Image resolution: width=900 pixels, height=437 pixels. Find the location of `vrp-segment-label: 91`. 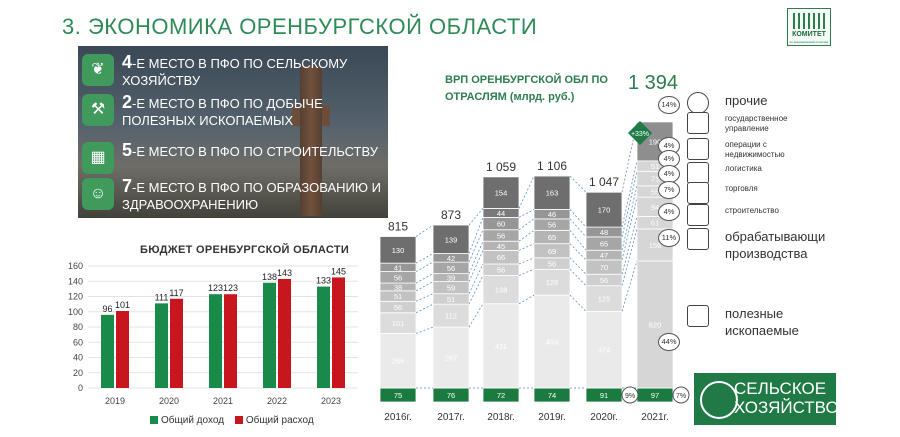

vrp-segment-label: 91 is located at coordinates (604, 395).